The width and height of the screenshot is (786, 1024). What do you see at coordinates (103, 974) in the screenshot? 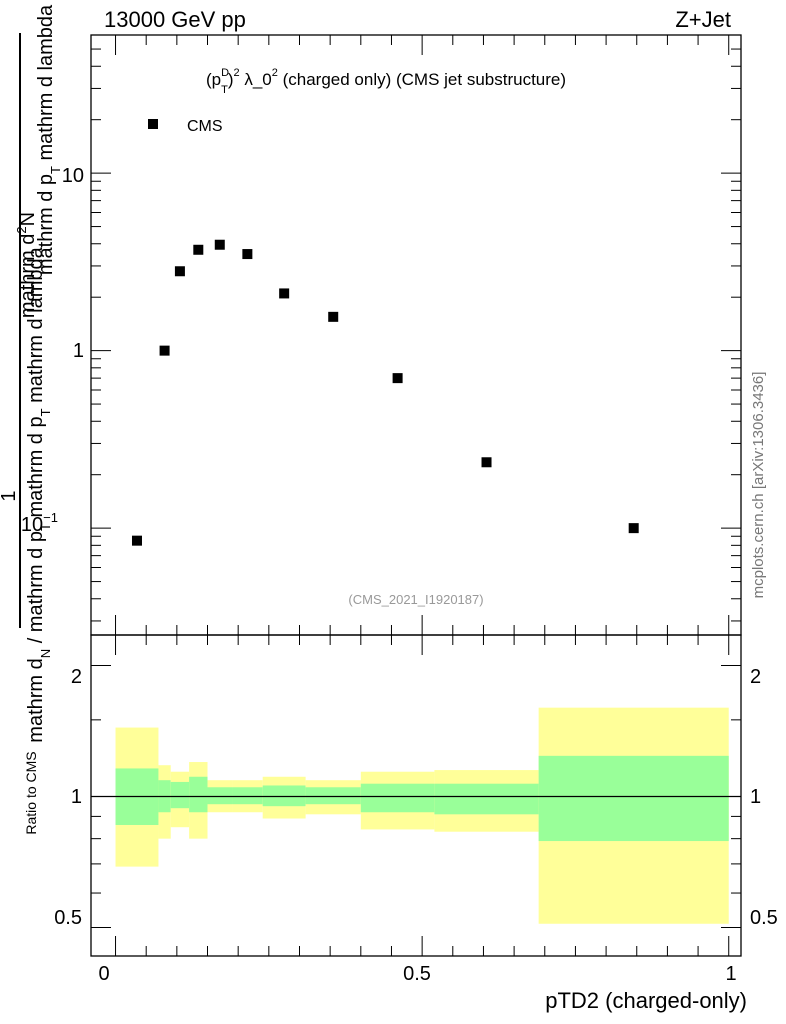
I see `xtick-label-0: 0` at bounding box center [103, 974].